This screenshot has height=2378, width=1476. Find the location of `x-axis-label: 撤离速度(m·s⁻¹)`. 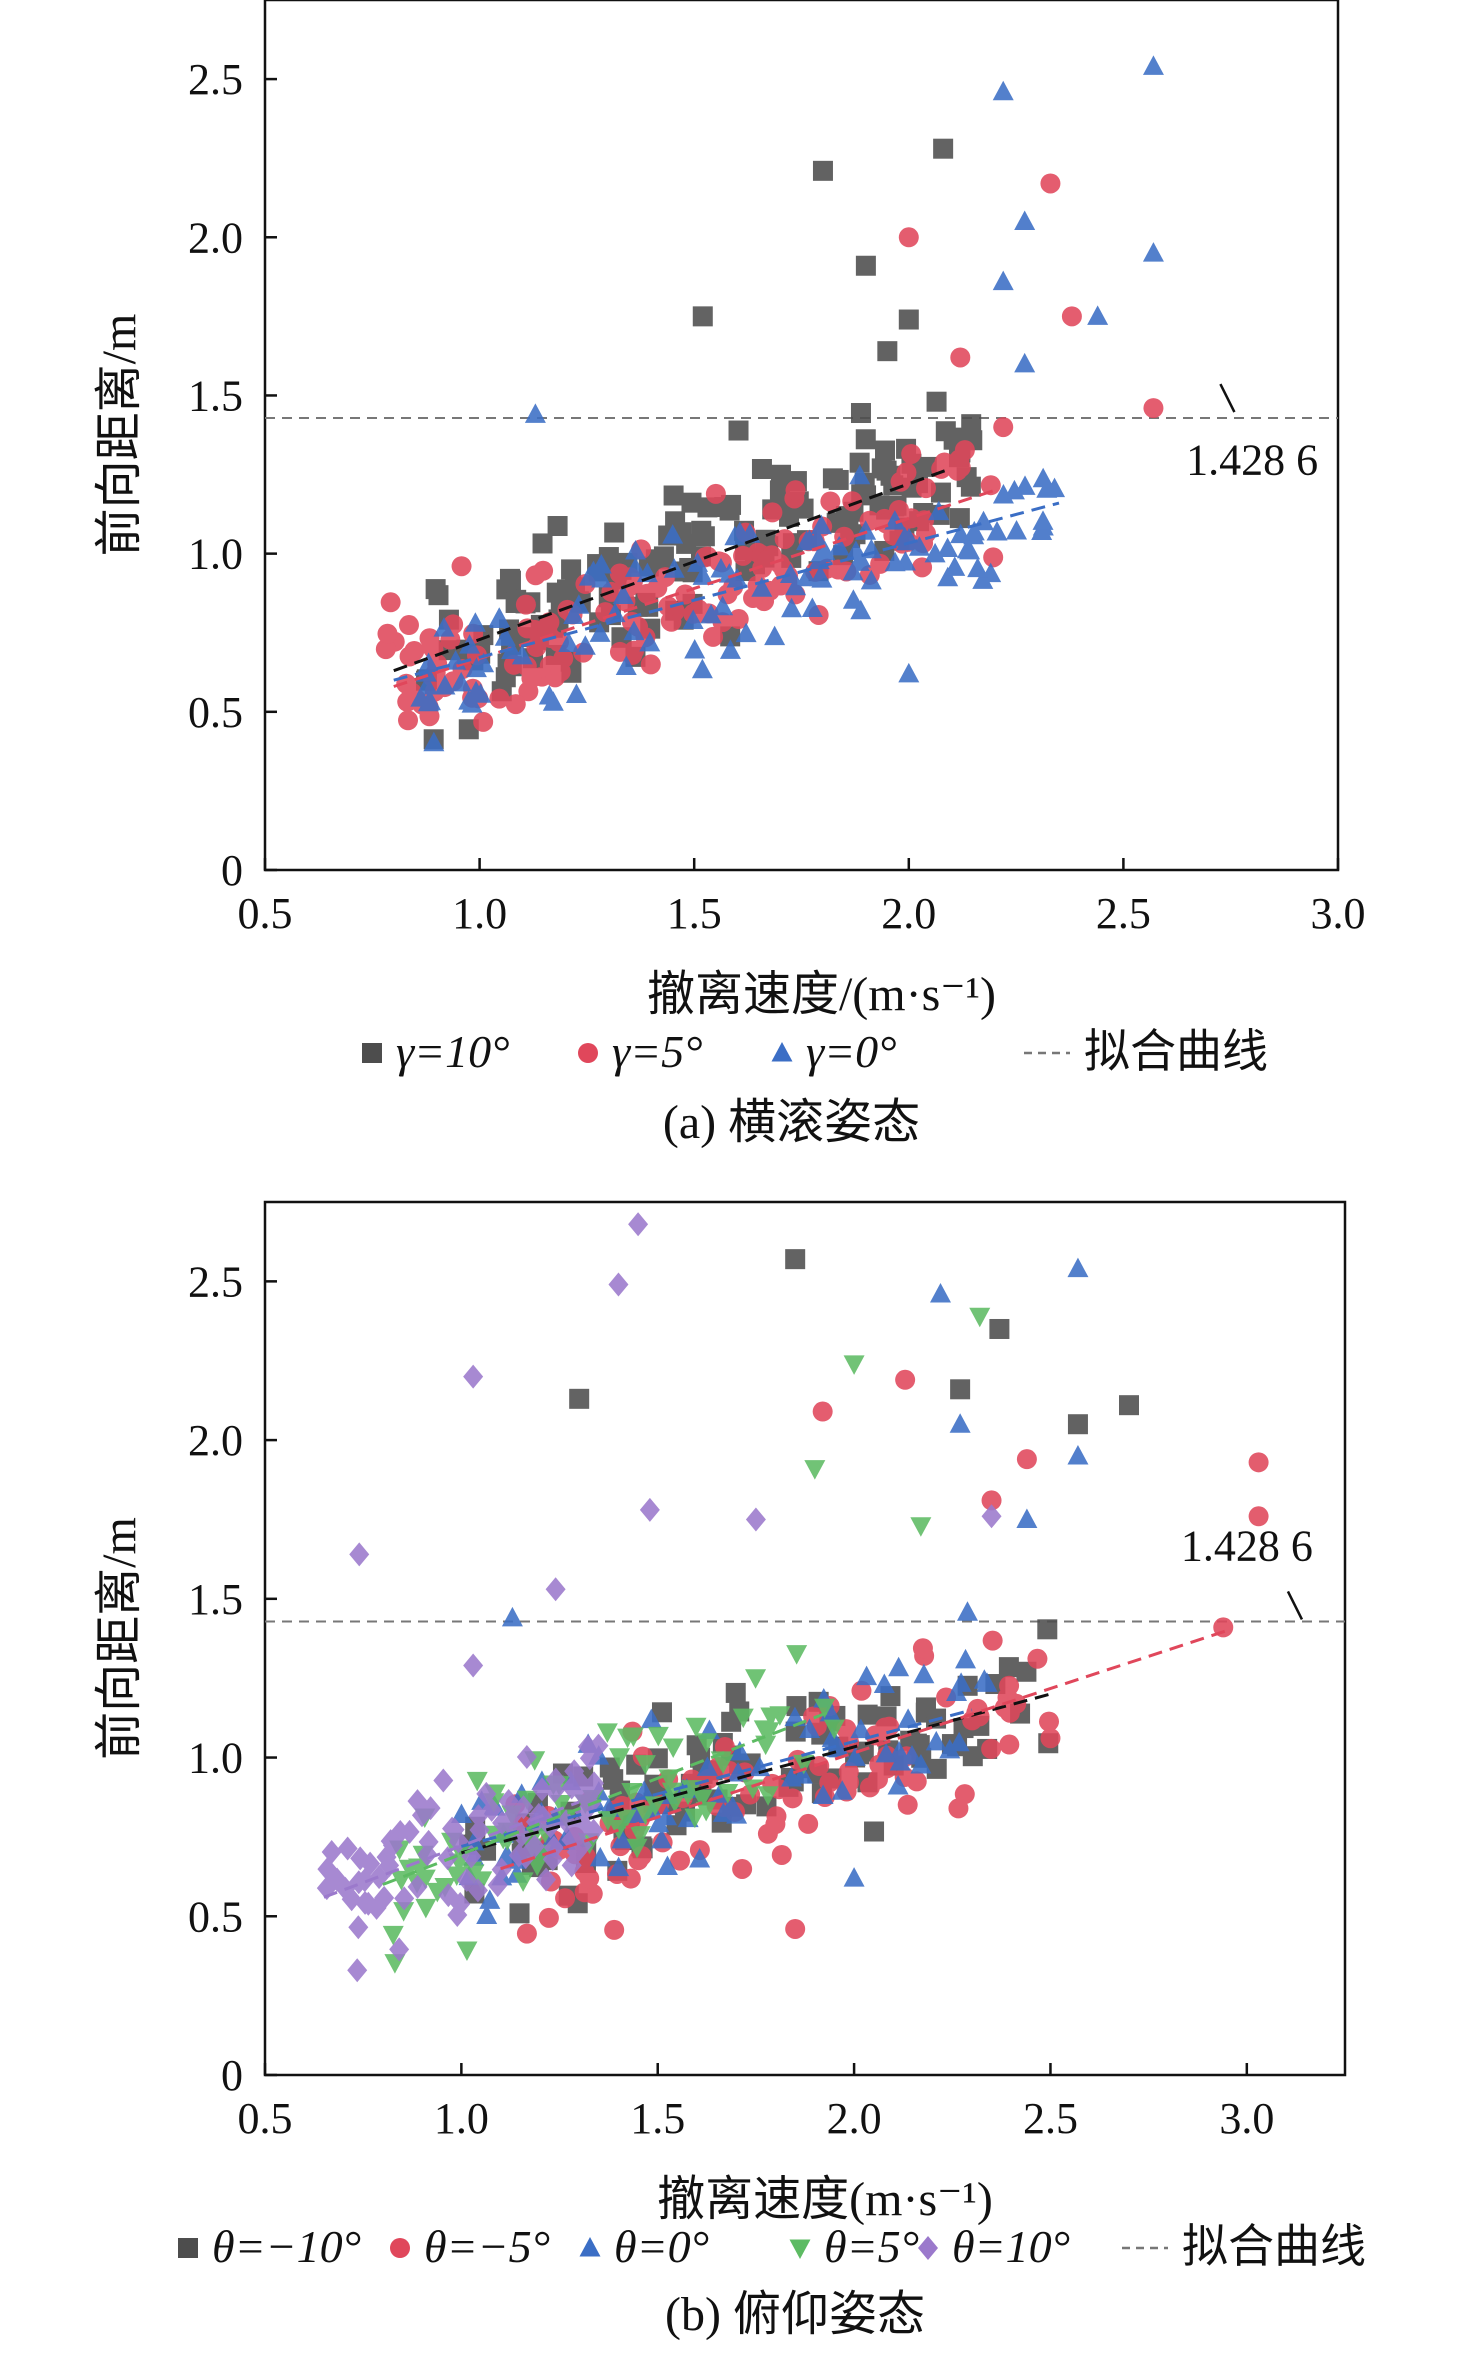

x-axis-label: 撤离速度(m·s⁻¹) is located at coordinates (825, 2199).